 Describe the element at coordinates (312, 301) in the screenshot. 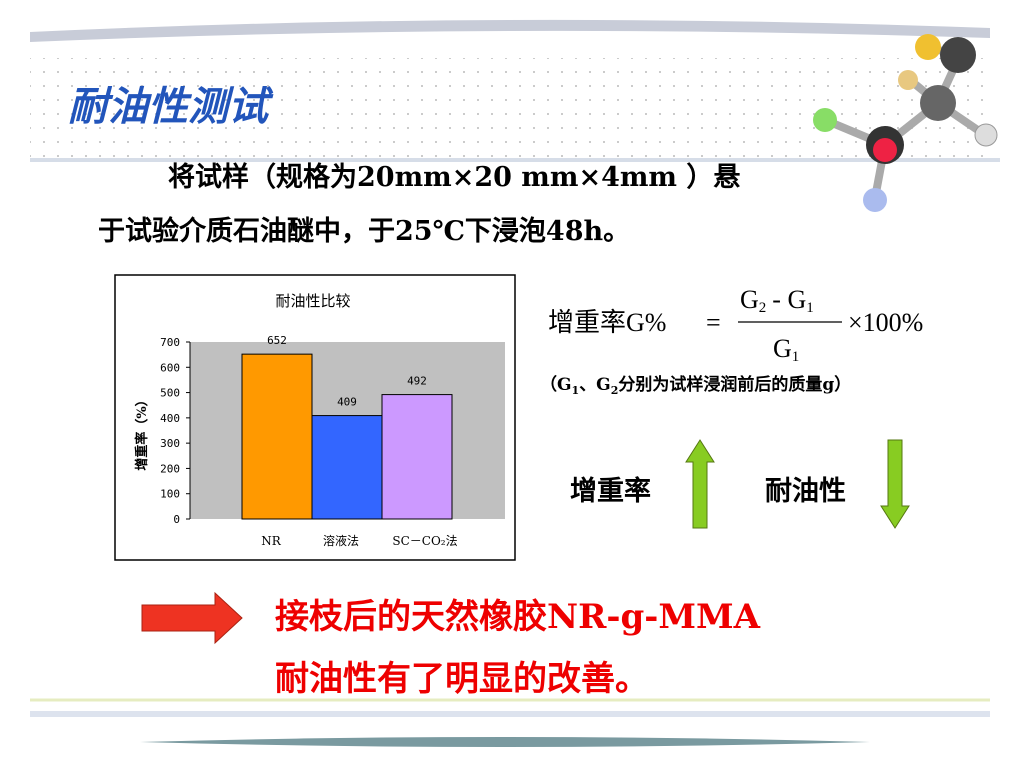

I see `chart-title: 耐油性比较` at that location.